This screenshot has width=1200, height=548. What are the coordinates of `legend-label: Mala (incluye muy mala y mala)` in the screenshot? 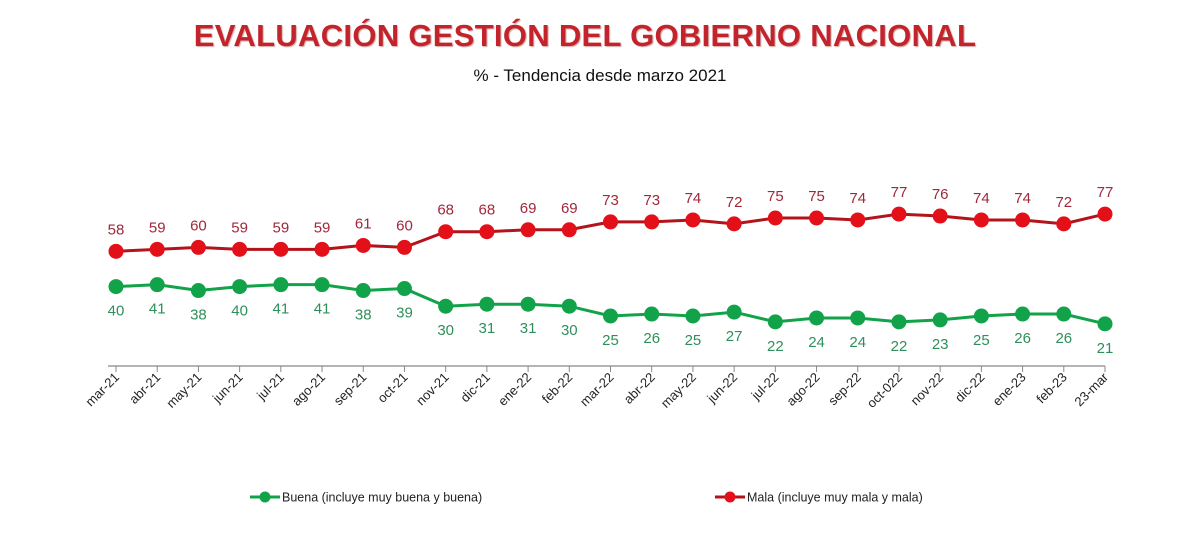 It's located at (835, 498).